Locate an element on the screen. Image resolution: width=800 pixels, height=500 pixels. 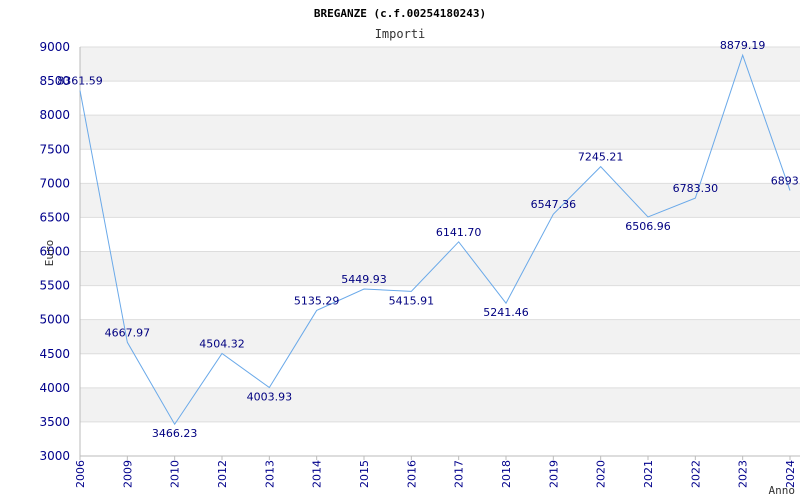
y-tick-label: 5500 is located at coordinates (54, 286).